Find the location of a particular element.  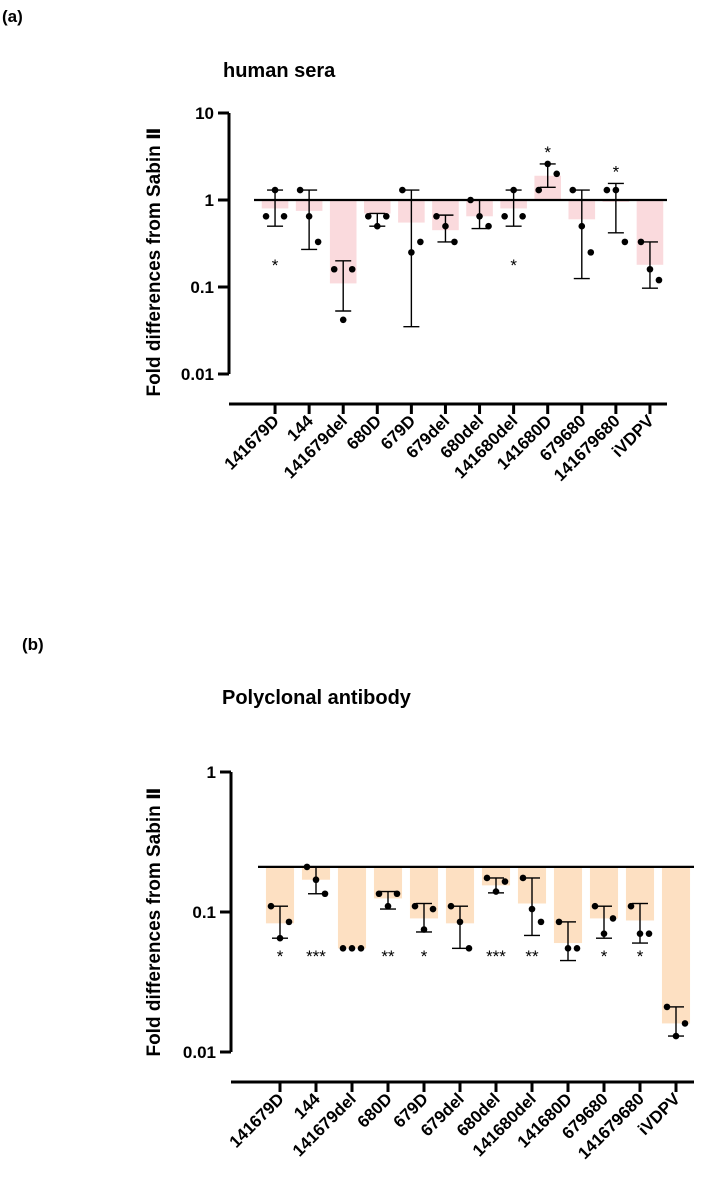

y-tick-label: 10 is located at coordinates (204, 113).